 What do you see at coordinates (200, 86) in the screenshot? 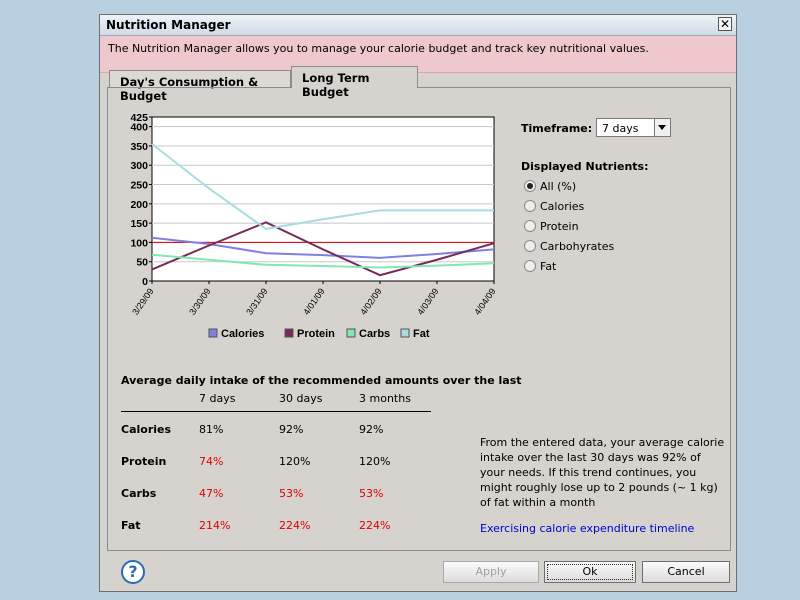
I see `tab-days-consumption: Day's Consumption & Budget` at bounding box center [200, 86].